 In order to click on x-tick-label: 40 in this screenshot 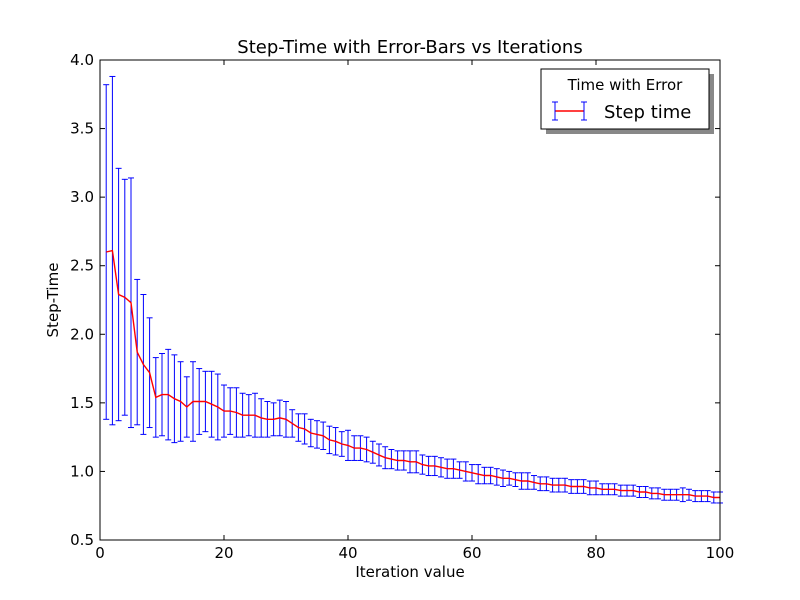, I will do `click(347, 553)`.